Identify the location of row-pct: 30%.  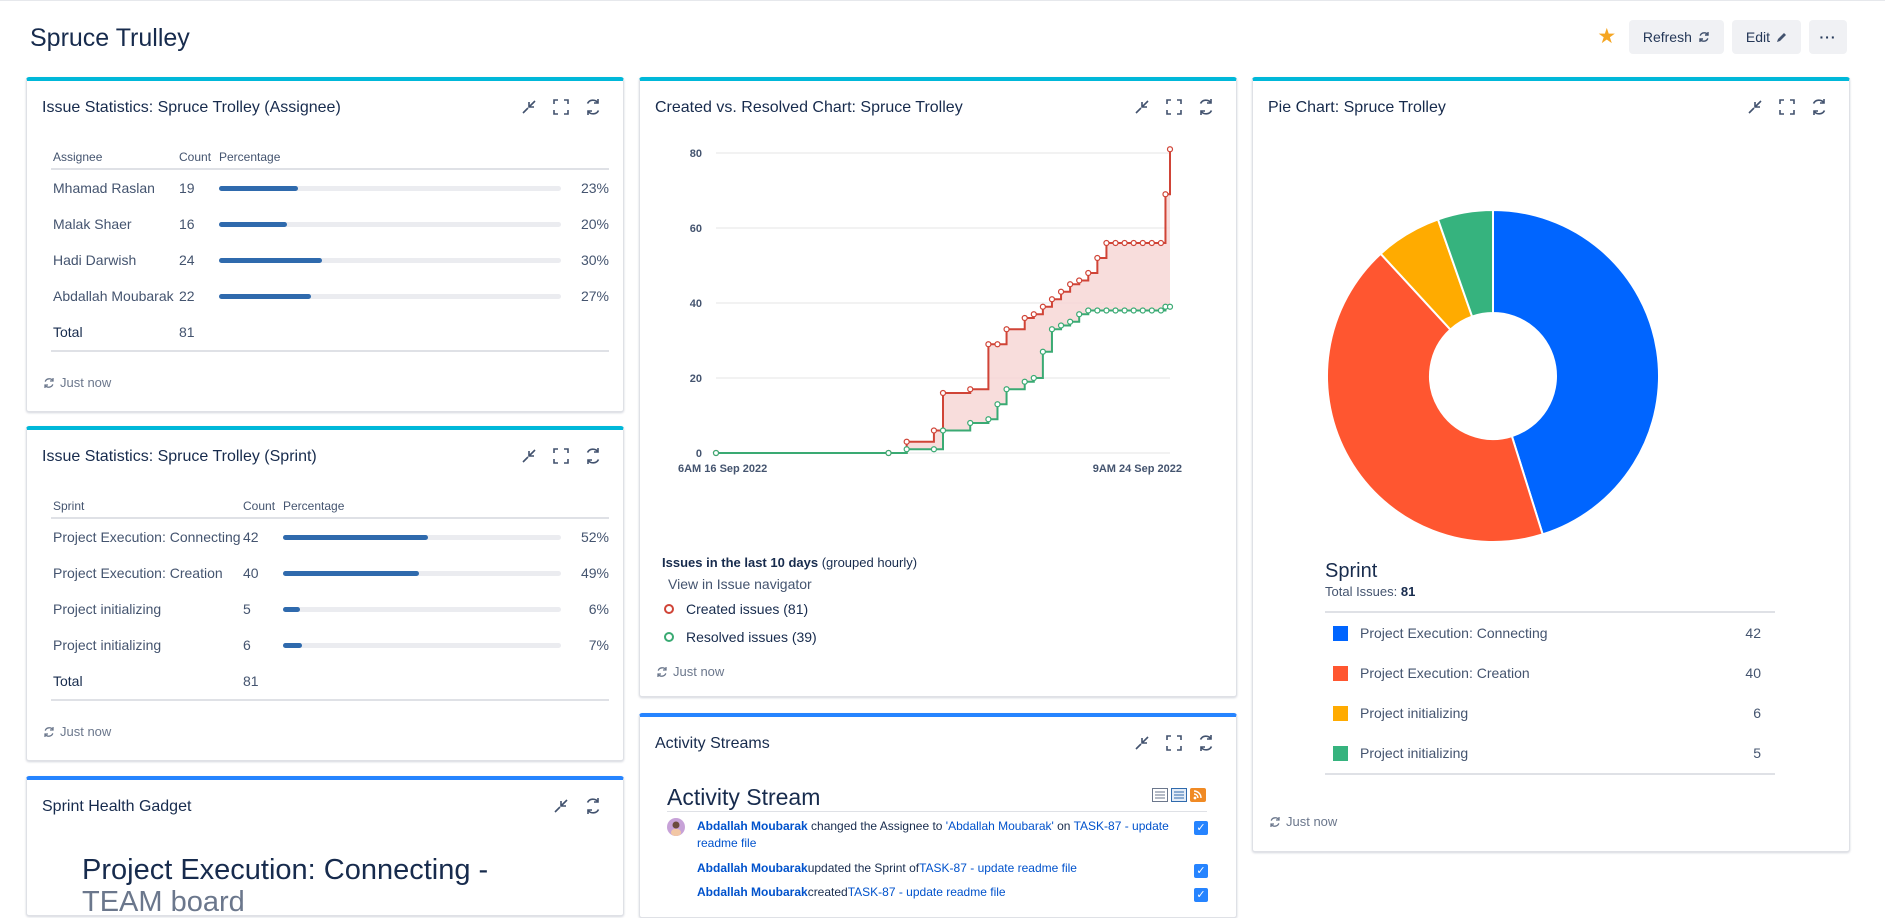
(594, 260).